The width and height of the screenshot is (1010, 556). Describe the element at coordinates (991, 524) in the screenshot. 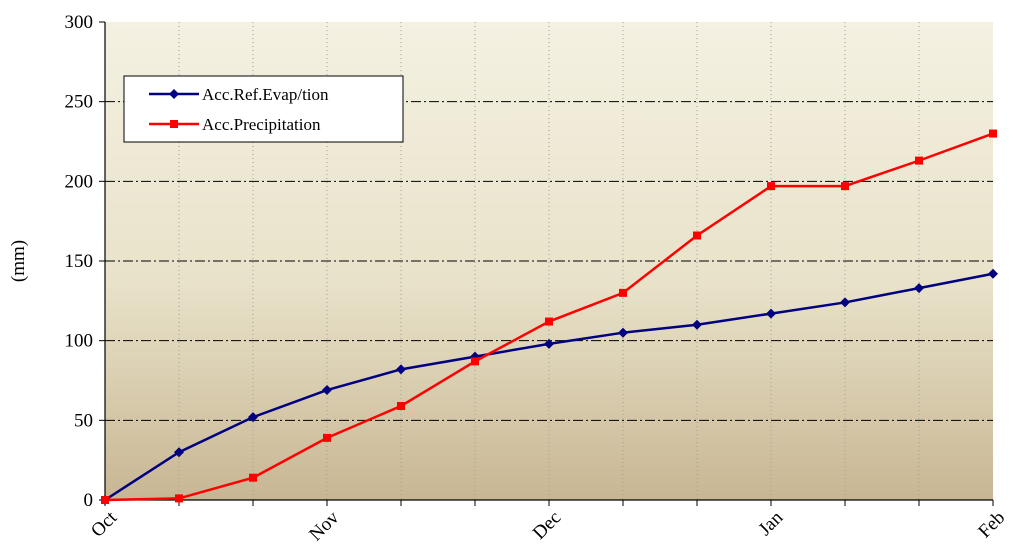

I see `x-tick-label: Feb` at that location.